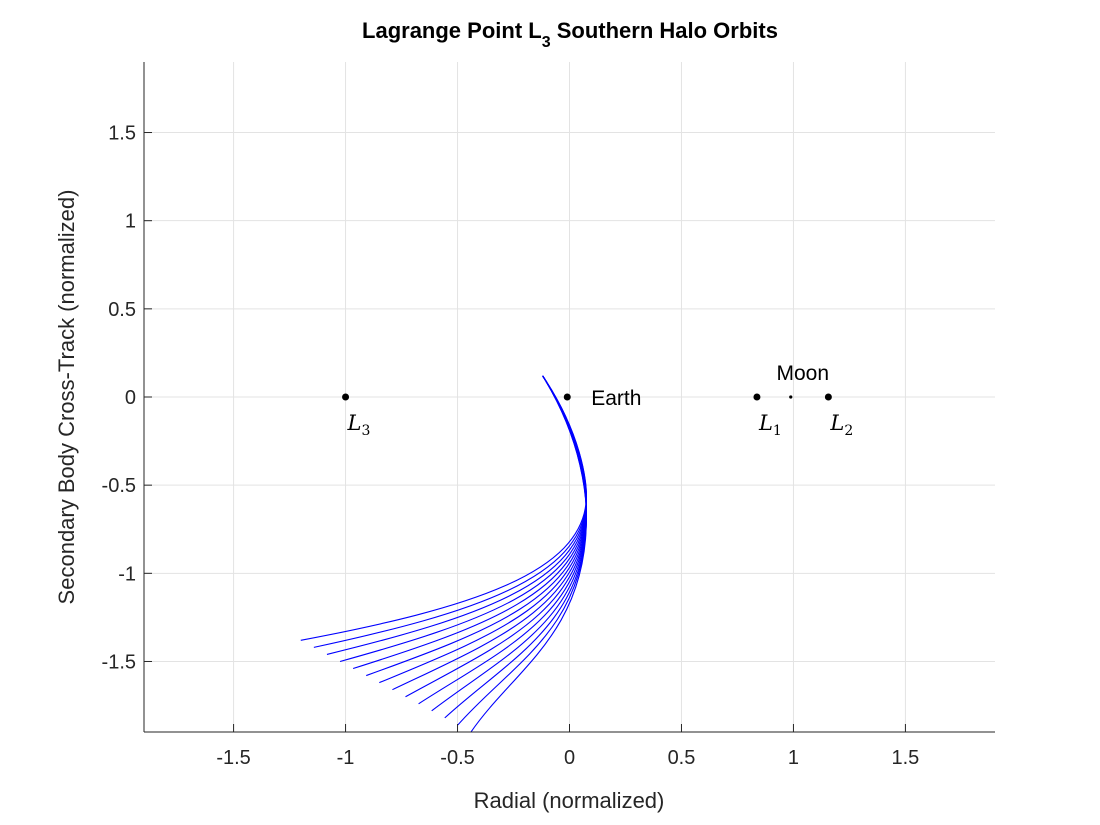  Describe the element at coordinates (791, 397) in the screenshot. I see `moon-marker` at that location.